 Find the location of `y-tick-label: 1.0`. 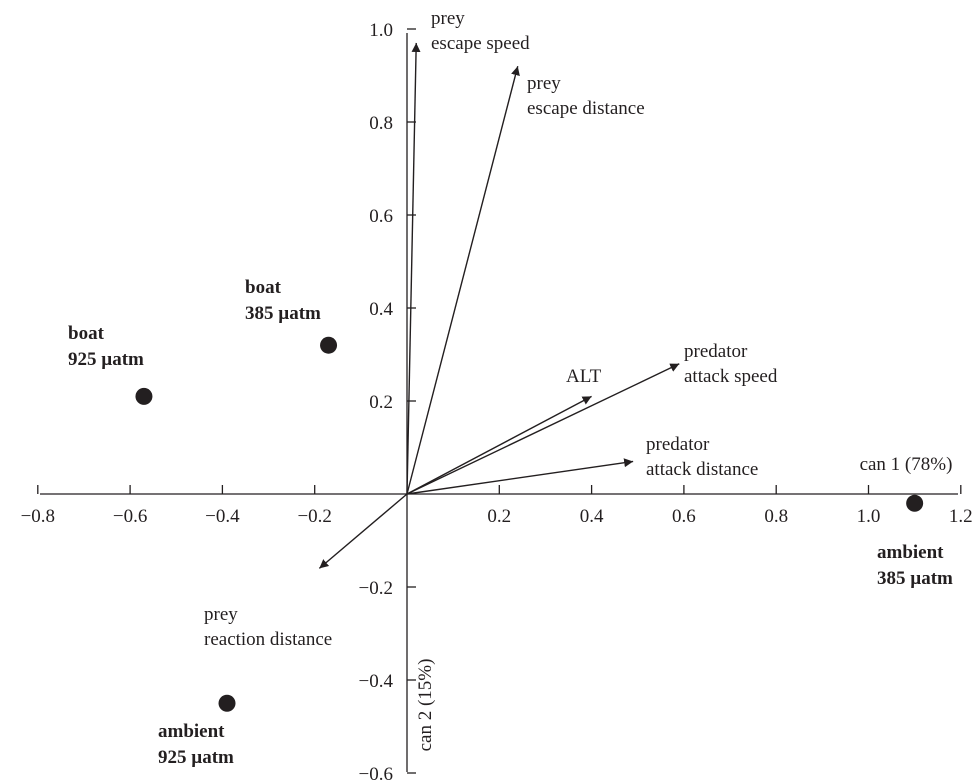

y-tick-label: 1.0 is located at coordinates (381, 30).